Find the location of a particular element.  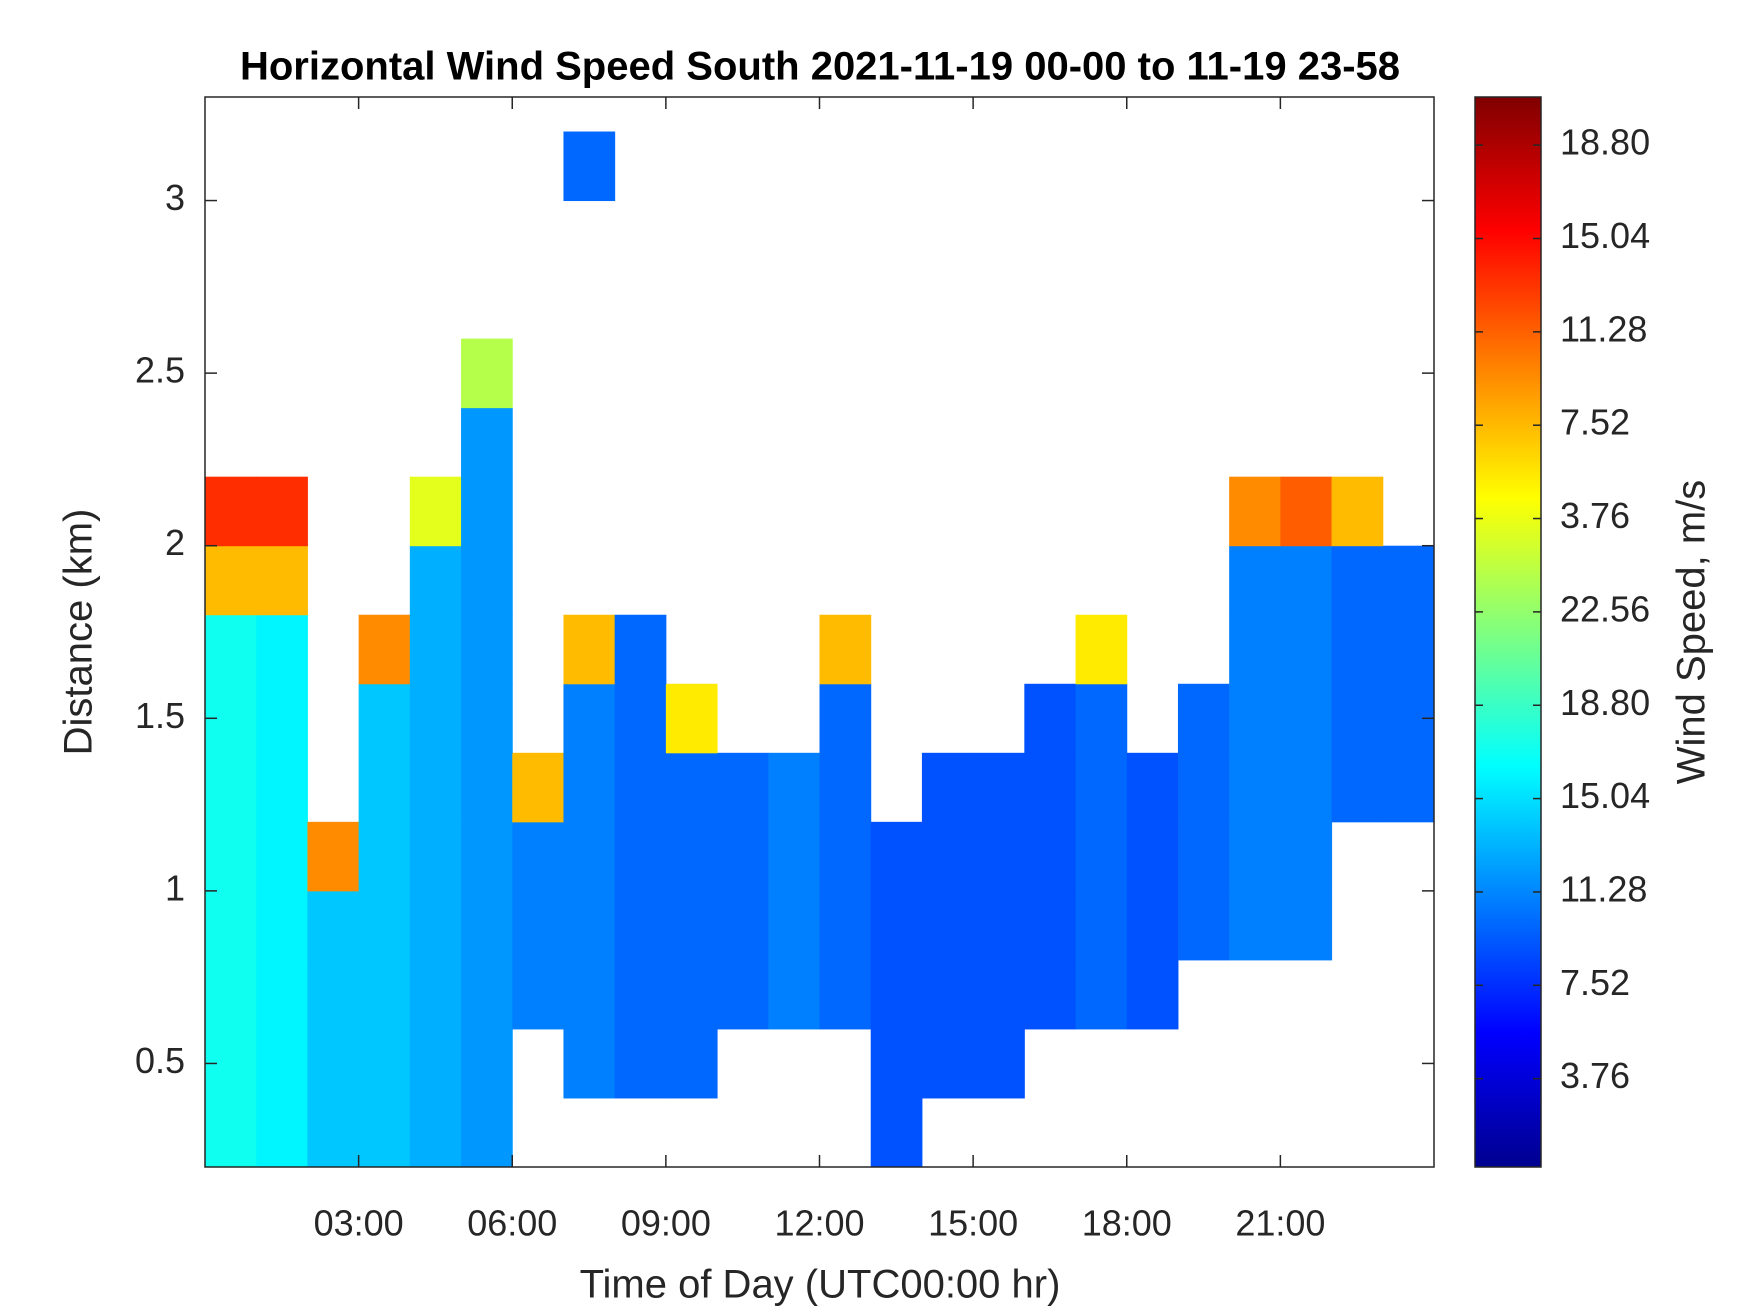

y-tick-label: 1.5 is located at coordinates (160, 715).